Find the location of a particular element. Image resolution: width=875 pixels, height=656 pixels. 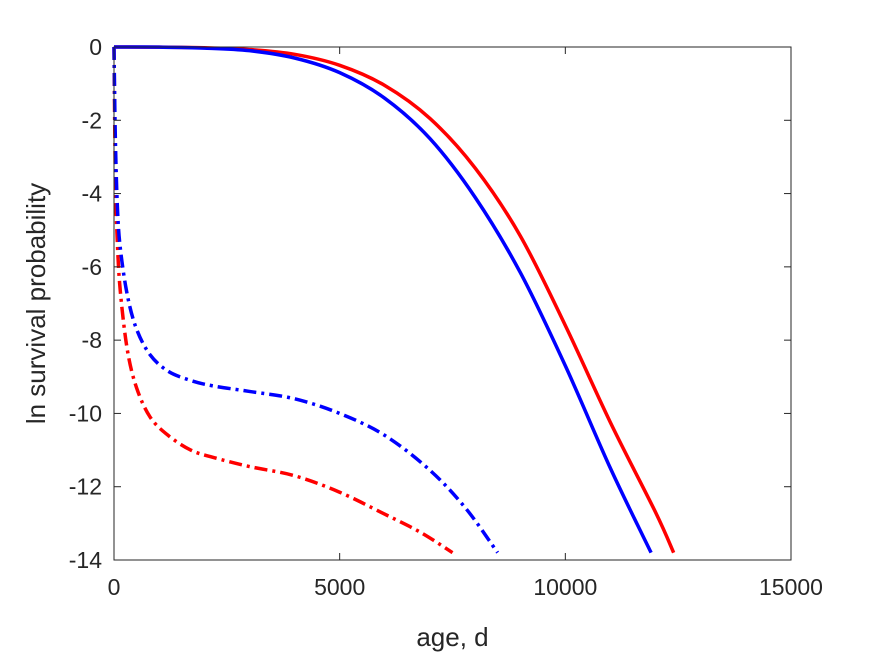

y-tick-label: -12 is located at coordinates (85, 487).